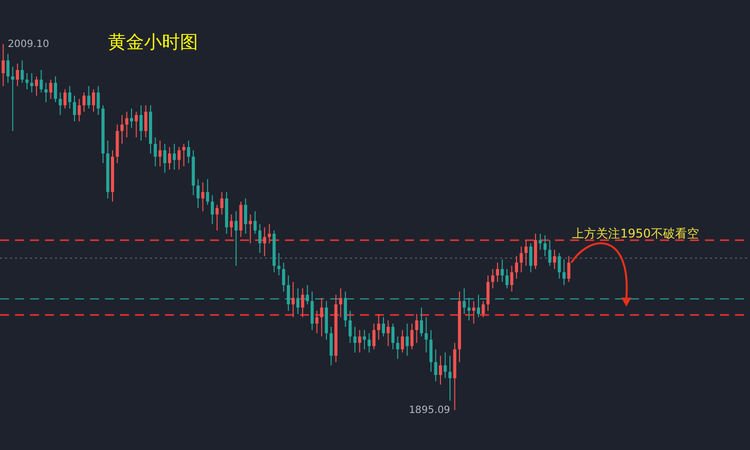  Describe the element at coordinates (29, 44) in the screenshot. I see `annotation: 2009.10` at that location.